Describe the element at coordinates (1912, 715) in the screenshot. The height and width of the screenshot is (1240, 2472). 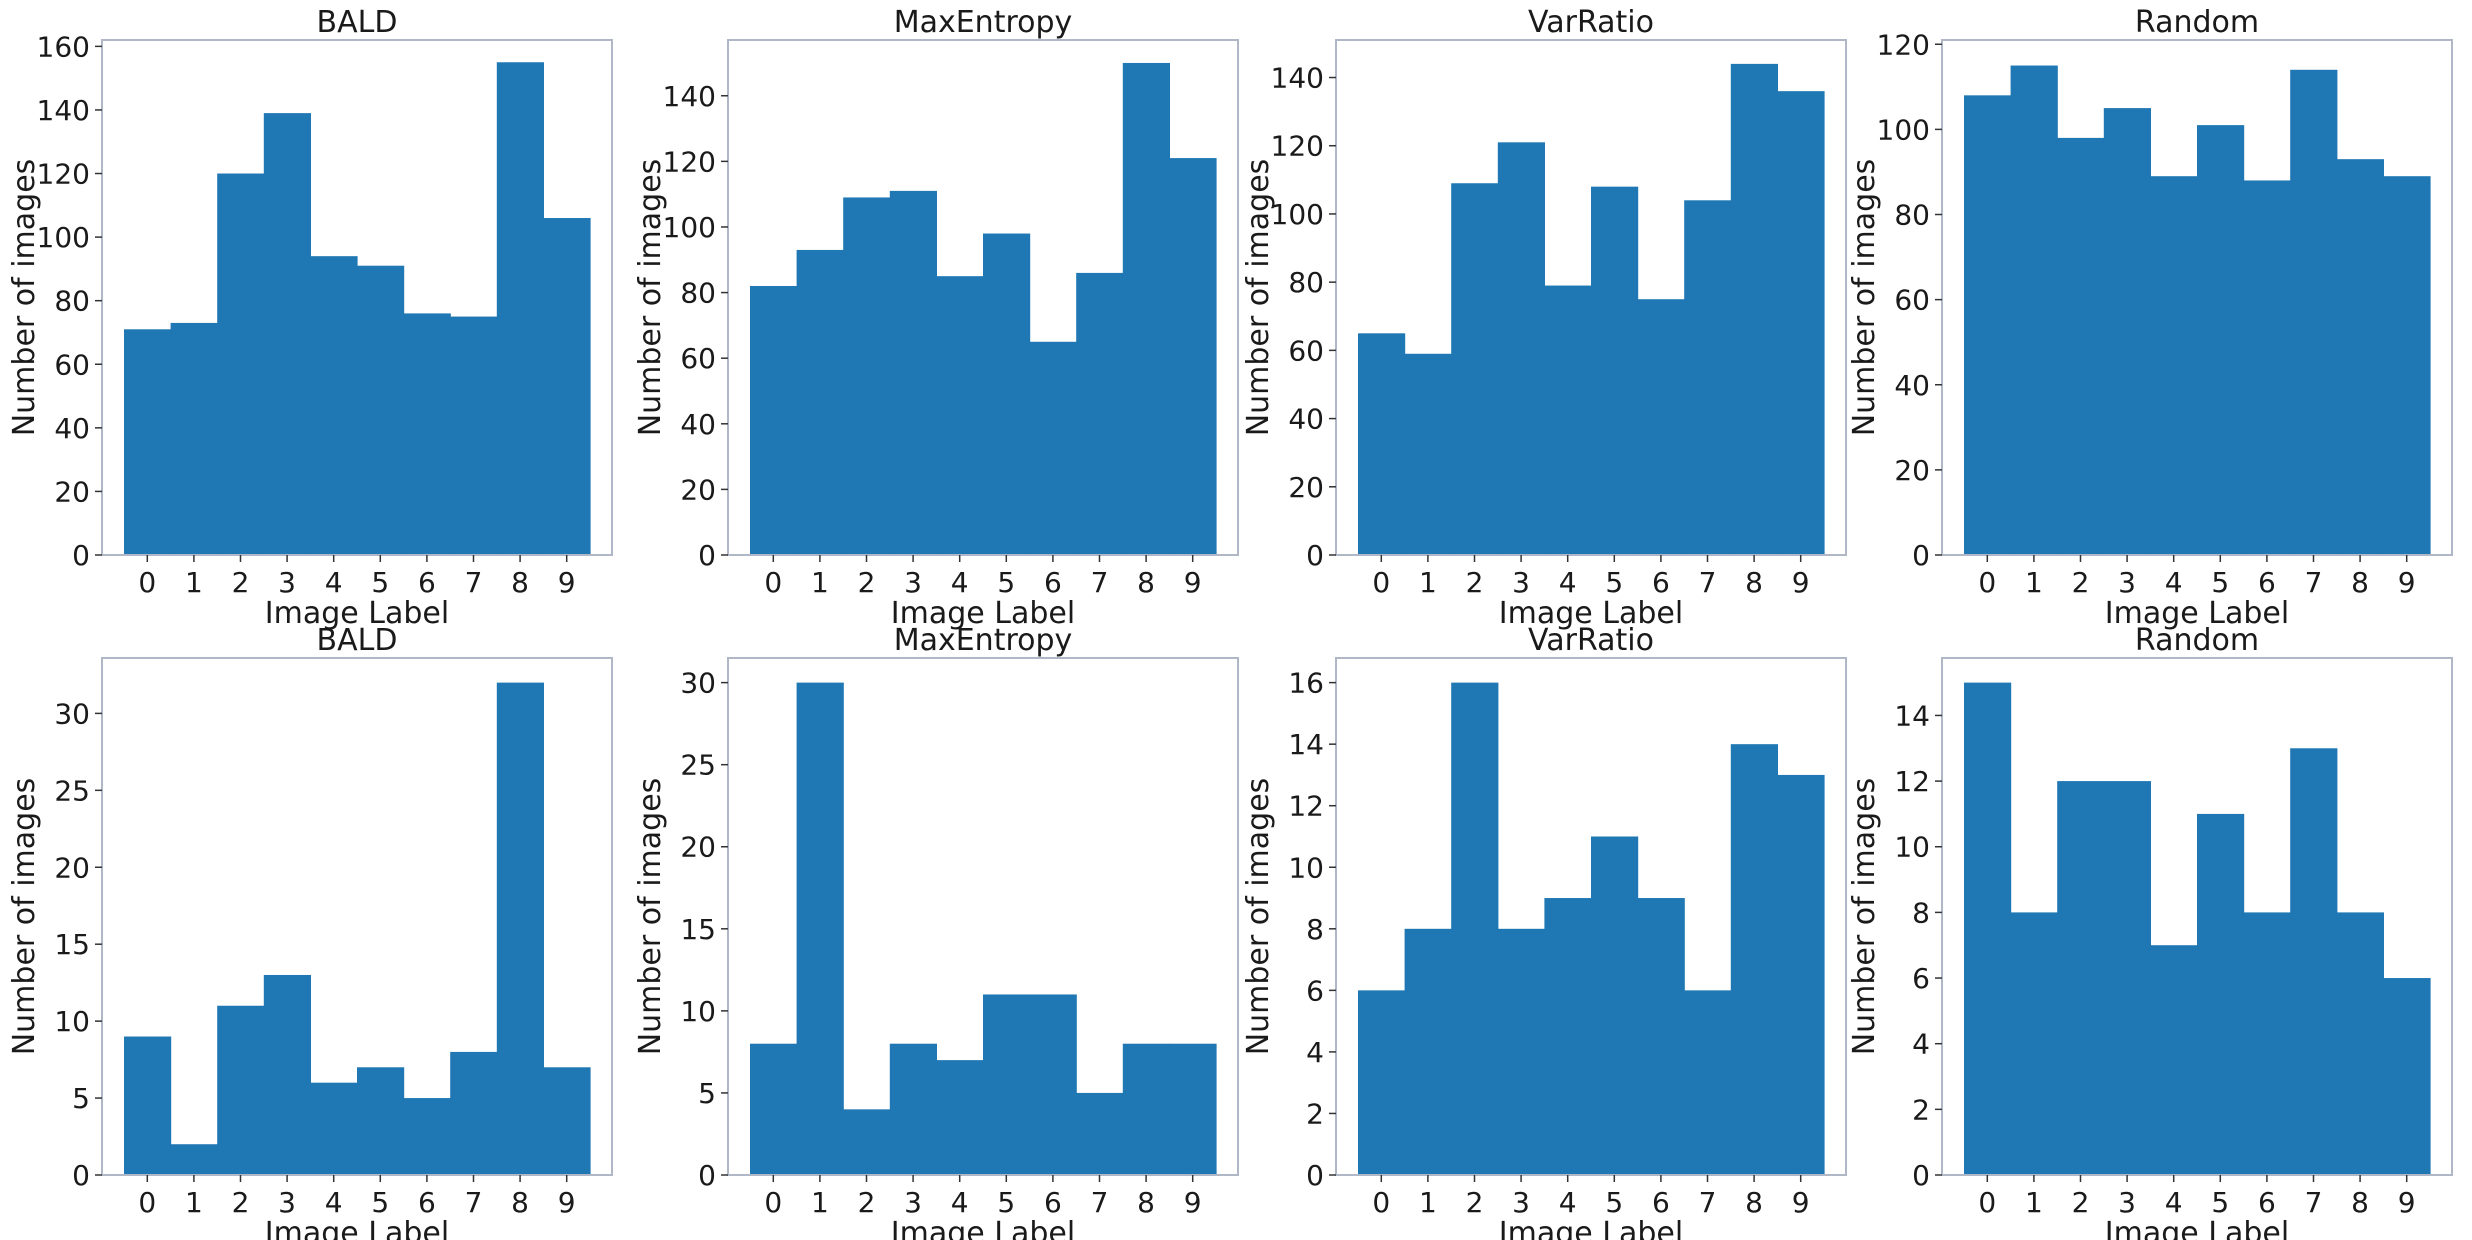
I see `y-tick-label: 14` at that location.